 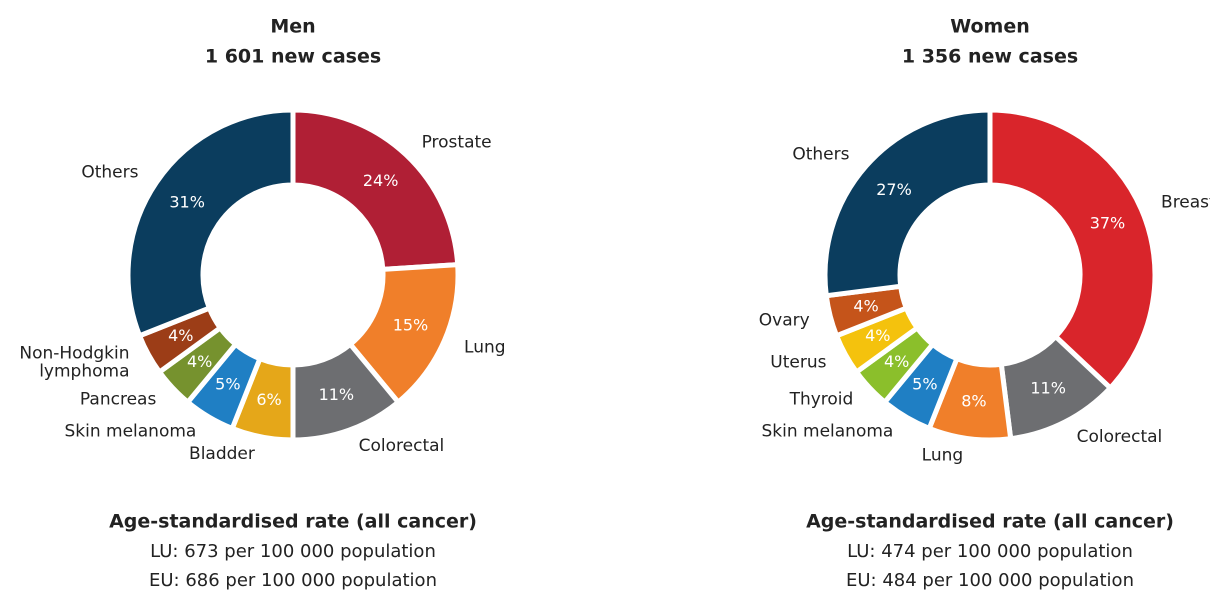 What do you see at coordinates (1108, 223) in the screenshot?
I see `value-label: 37%` at bounding box center [1108, 223].